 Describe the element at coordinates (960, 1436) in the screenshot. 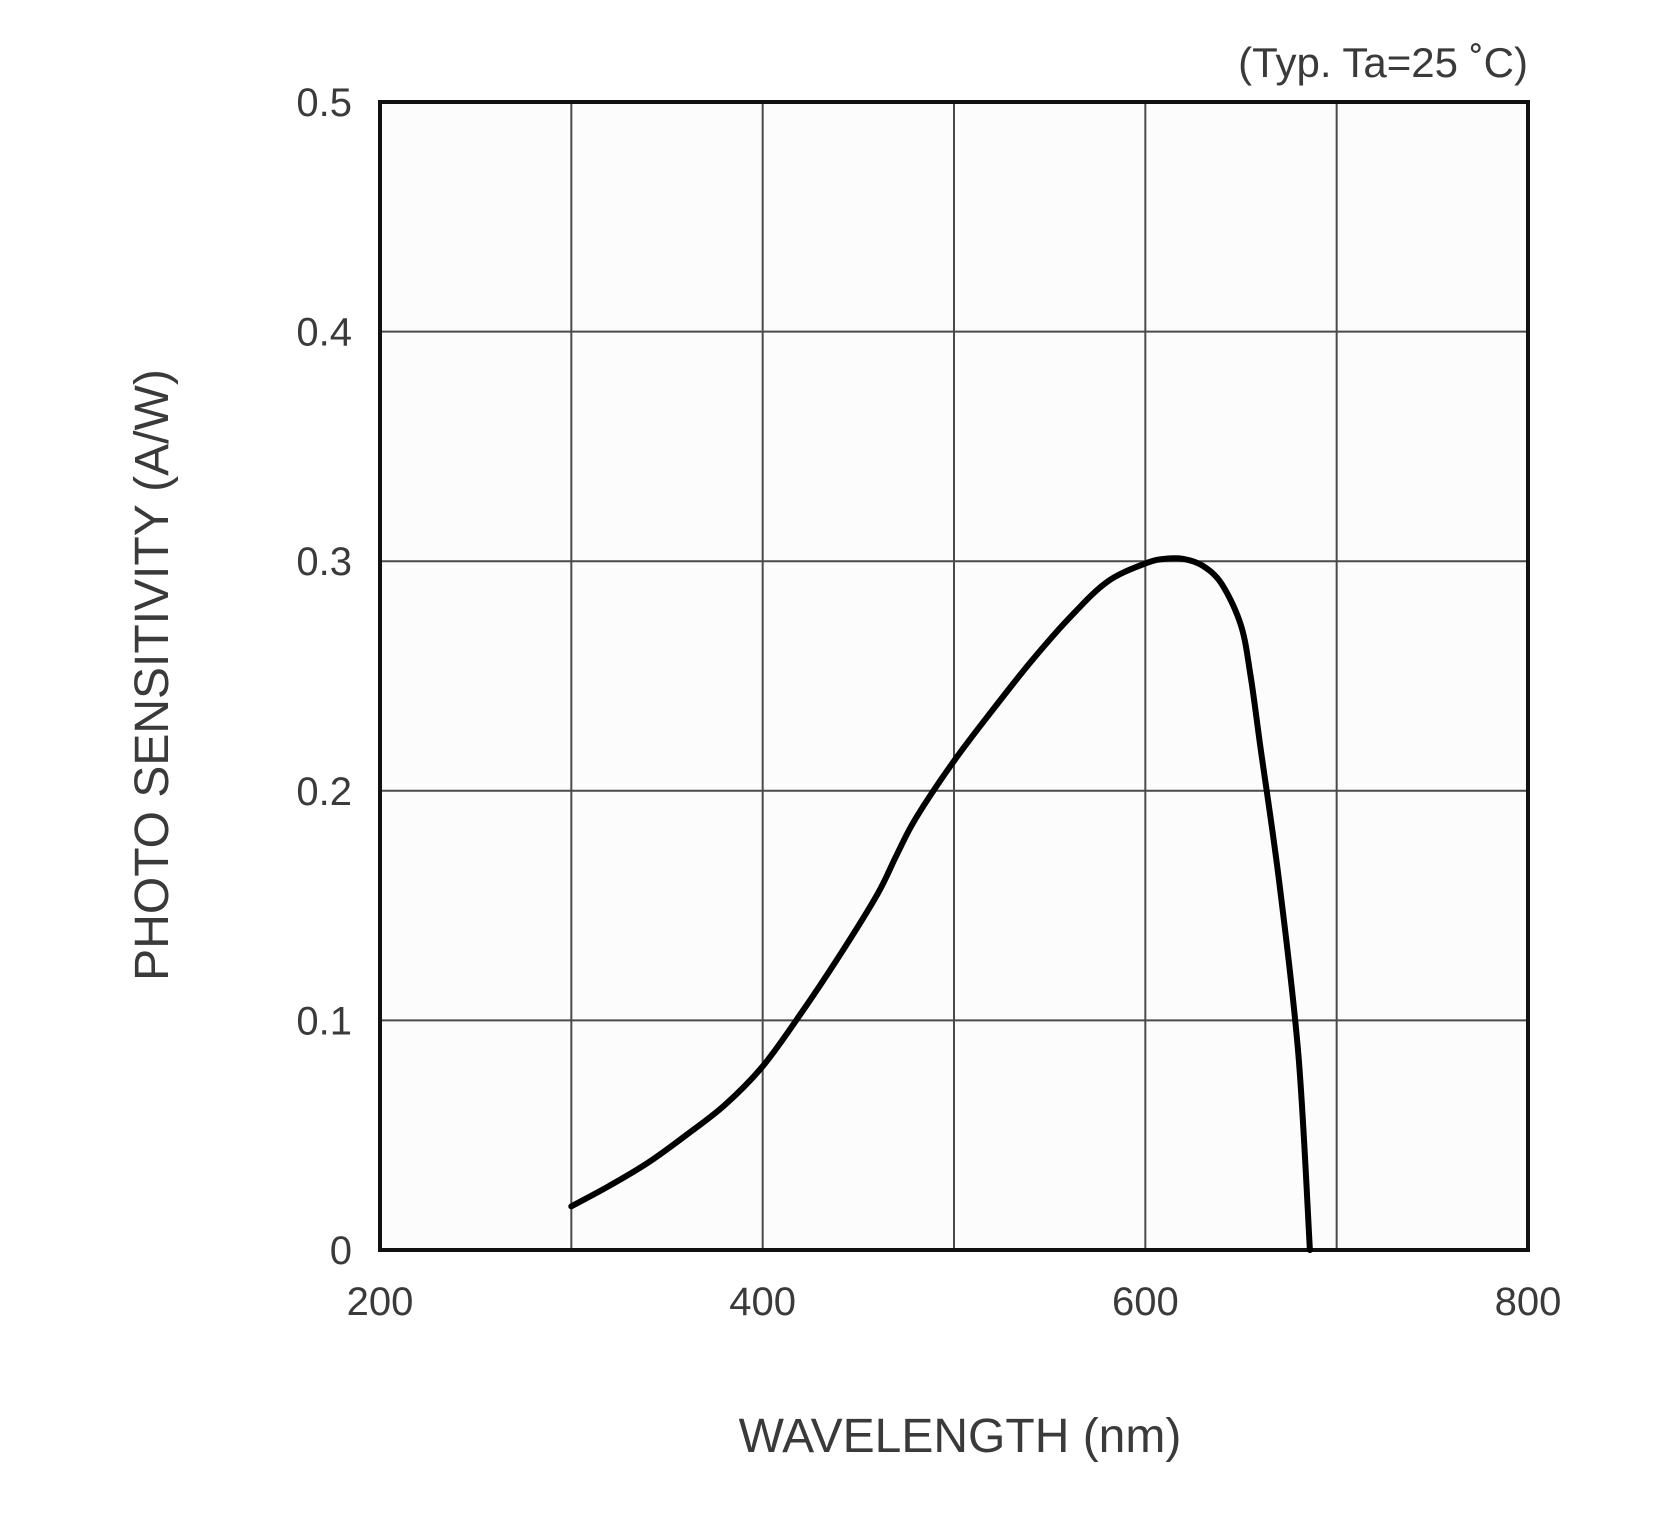

I see `x-axis-title: WAVELENGTH (nm)` at that location.